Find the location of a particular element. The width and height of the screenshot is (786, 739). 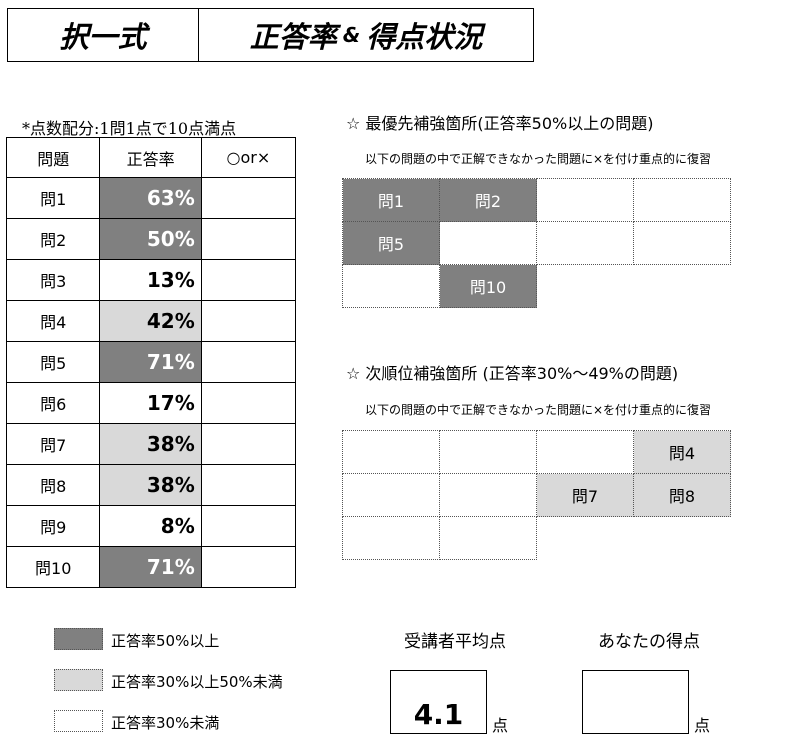

grid-cell-question: 問4 is located at coordinates (682, 452).